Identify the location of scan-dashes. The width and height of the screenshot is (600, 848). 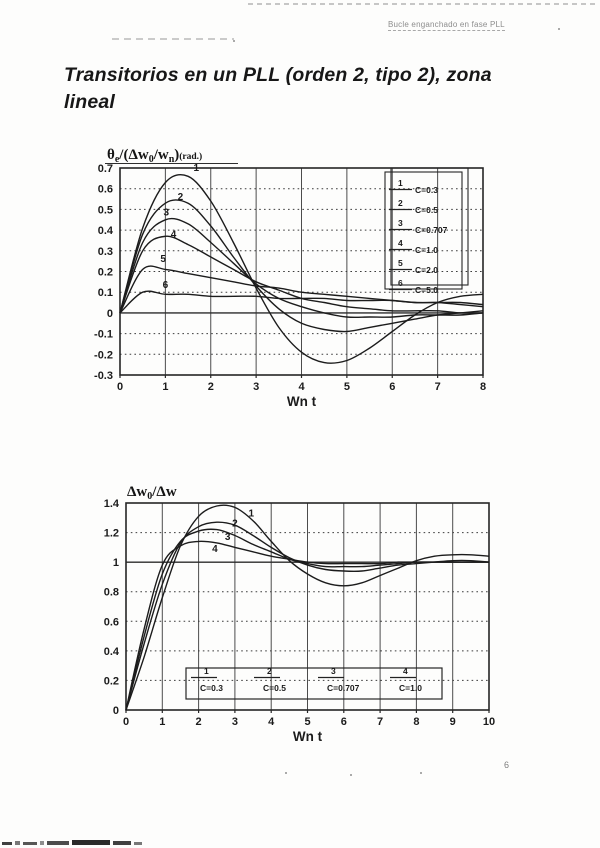
(173, 39).